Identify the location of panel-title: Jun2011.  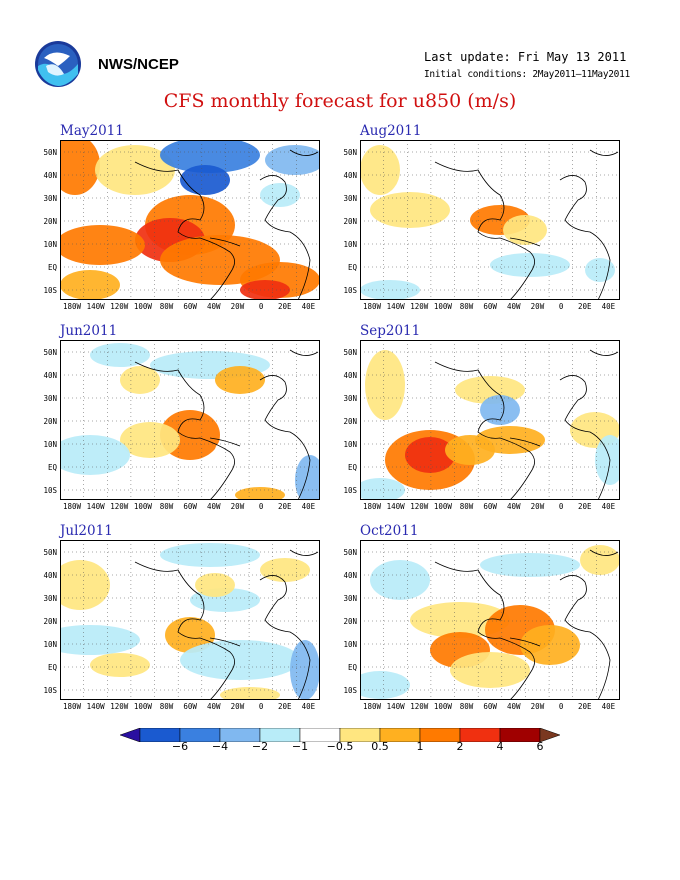
(89, 331).